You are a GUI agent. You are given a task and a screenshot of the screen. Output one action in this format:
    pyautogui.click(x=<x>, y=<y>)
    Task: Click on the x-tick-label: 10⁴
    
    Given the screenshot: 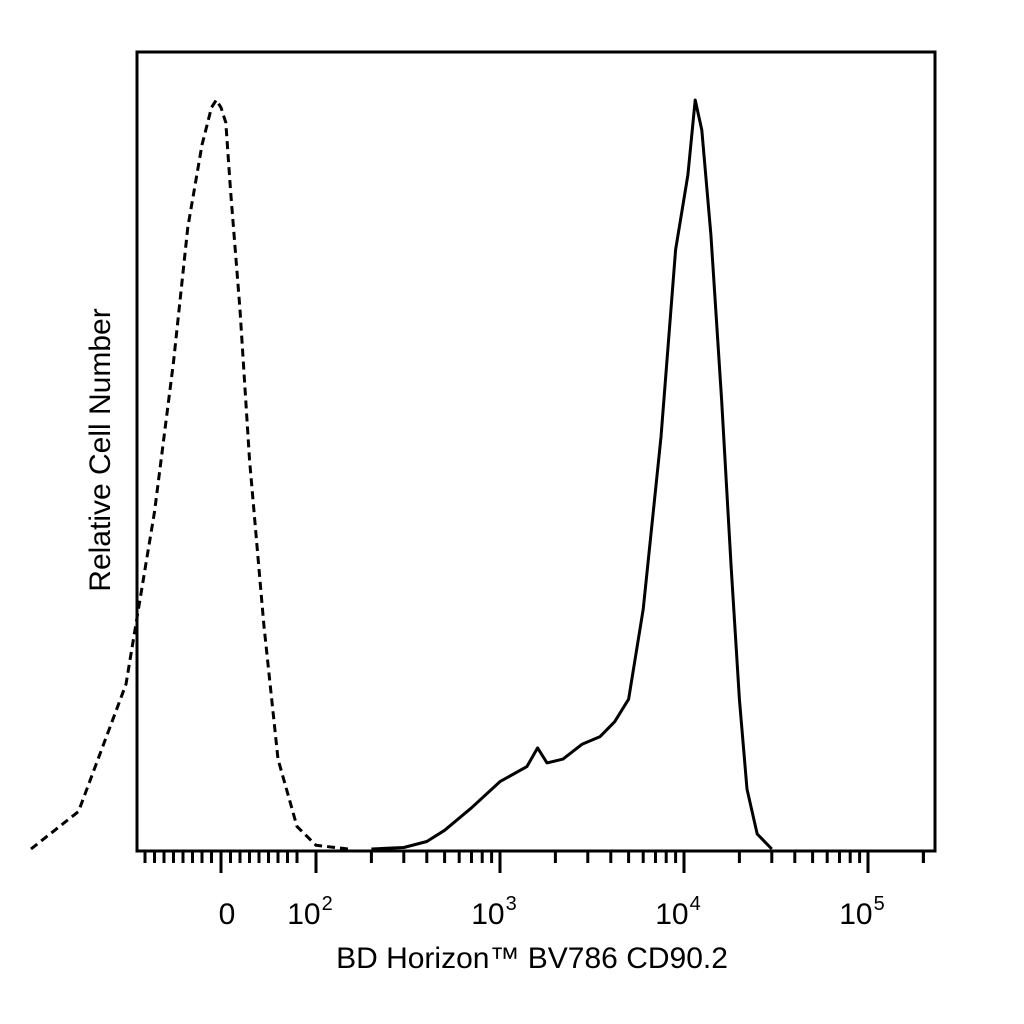 What is the action you would take?
    pyautogui.click(x=678, y=912)
    